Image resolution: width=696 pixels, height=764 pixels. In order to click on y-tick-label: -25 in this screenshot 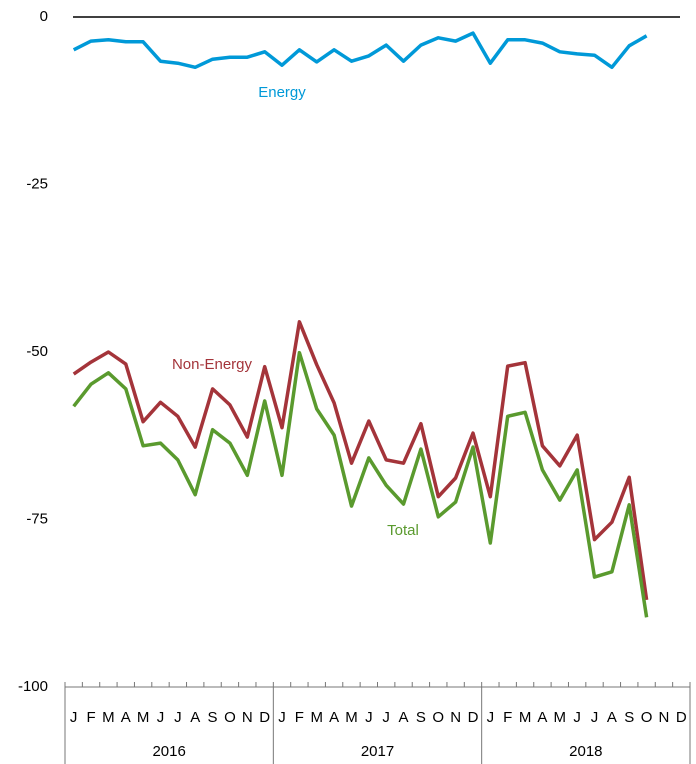, I will do `click(37, 183)`.